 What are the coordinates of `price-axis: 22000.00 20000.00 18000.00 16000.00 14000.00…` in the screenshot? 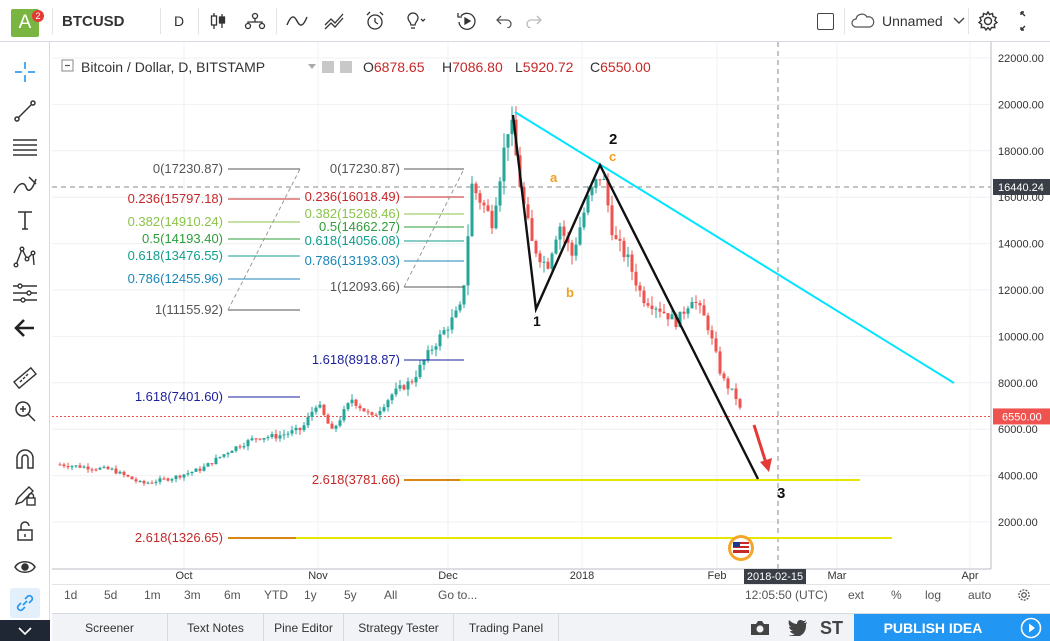 It's located at (1021, 291).